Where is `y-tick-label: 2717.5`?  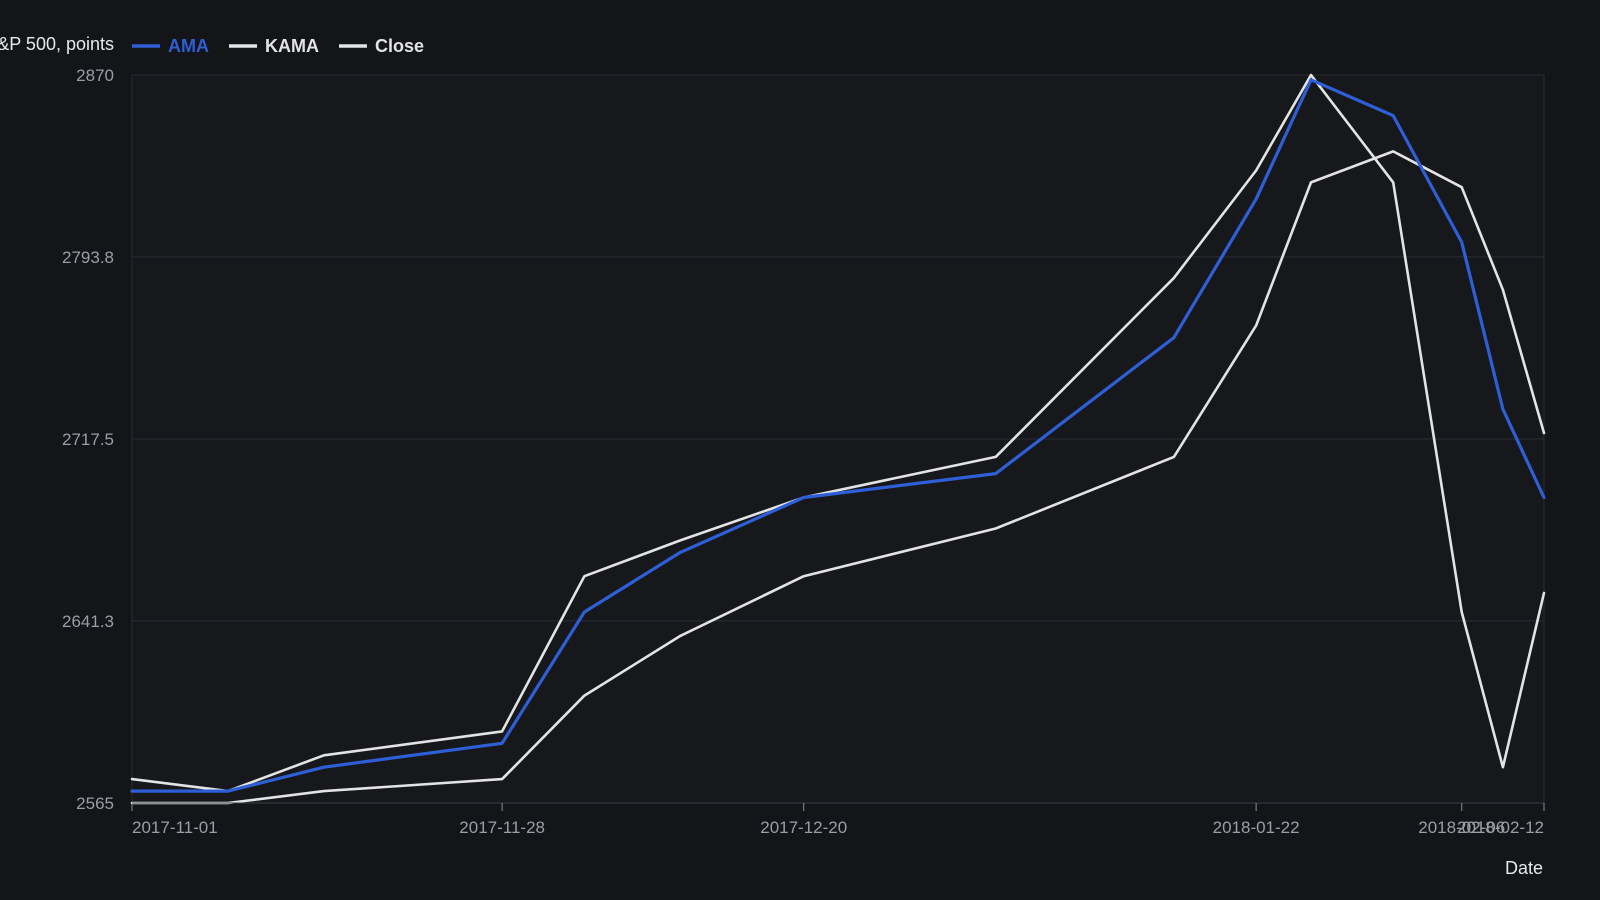 y-tick-label: 2717.5 is located at coordinates (88, 439).